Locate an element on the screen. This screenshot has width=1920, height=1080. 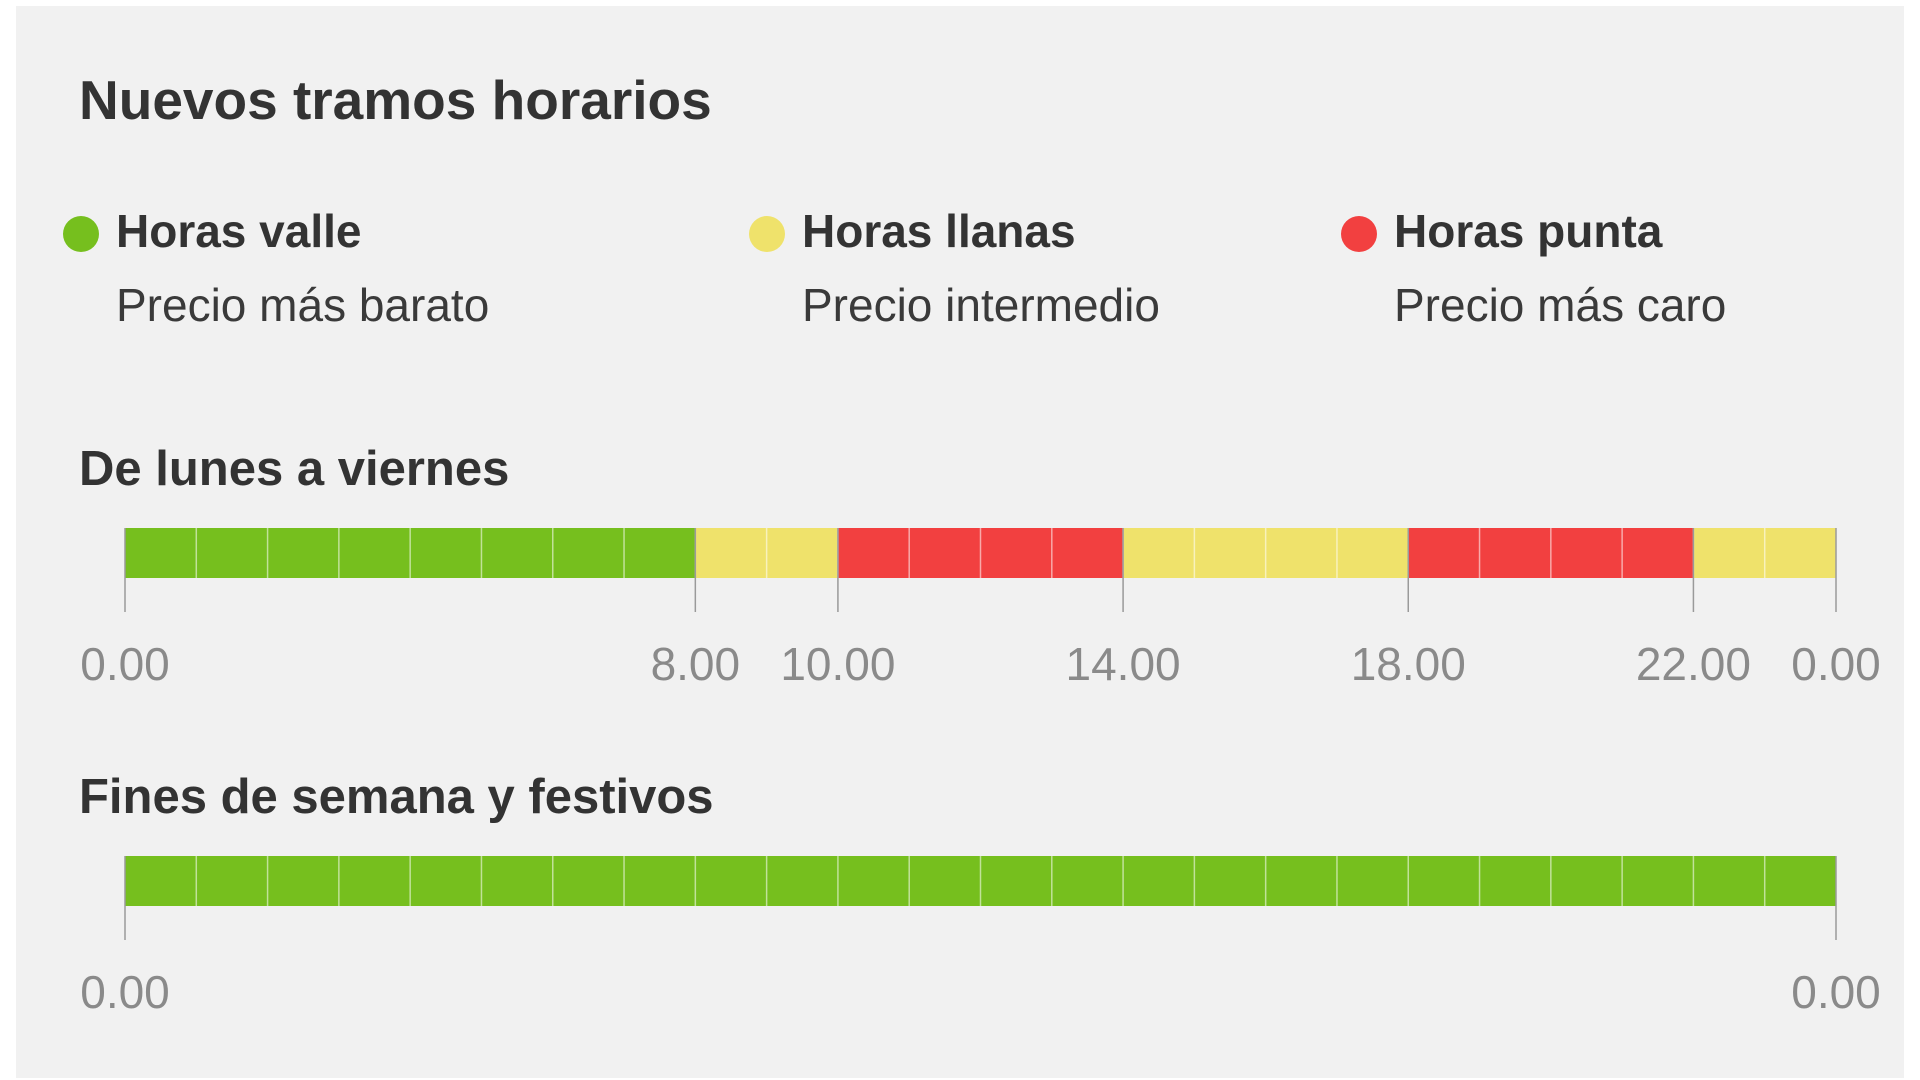
weekday-section-title: De lunes a viernes is located at coordinates (294, 469).